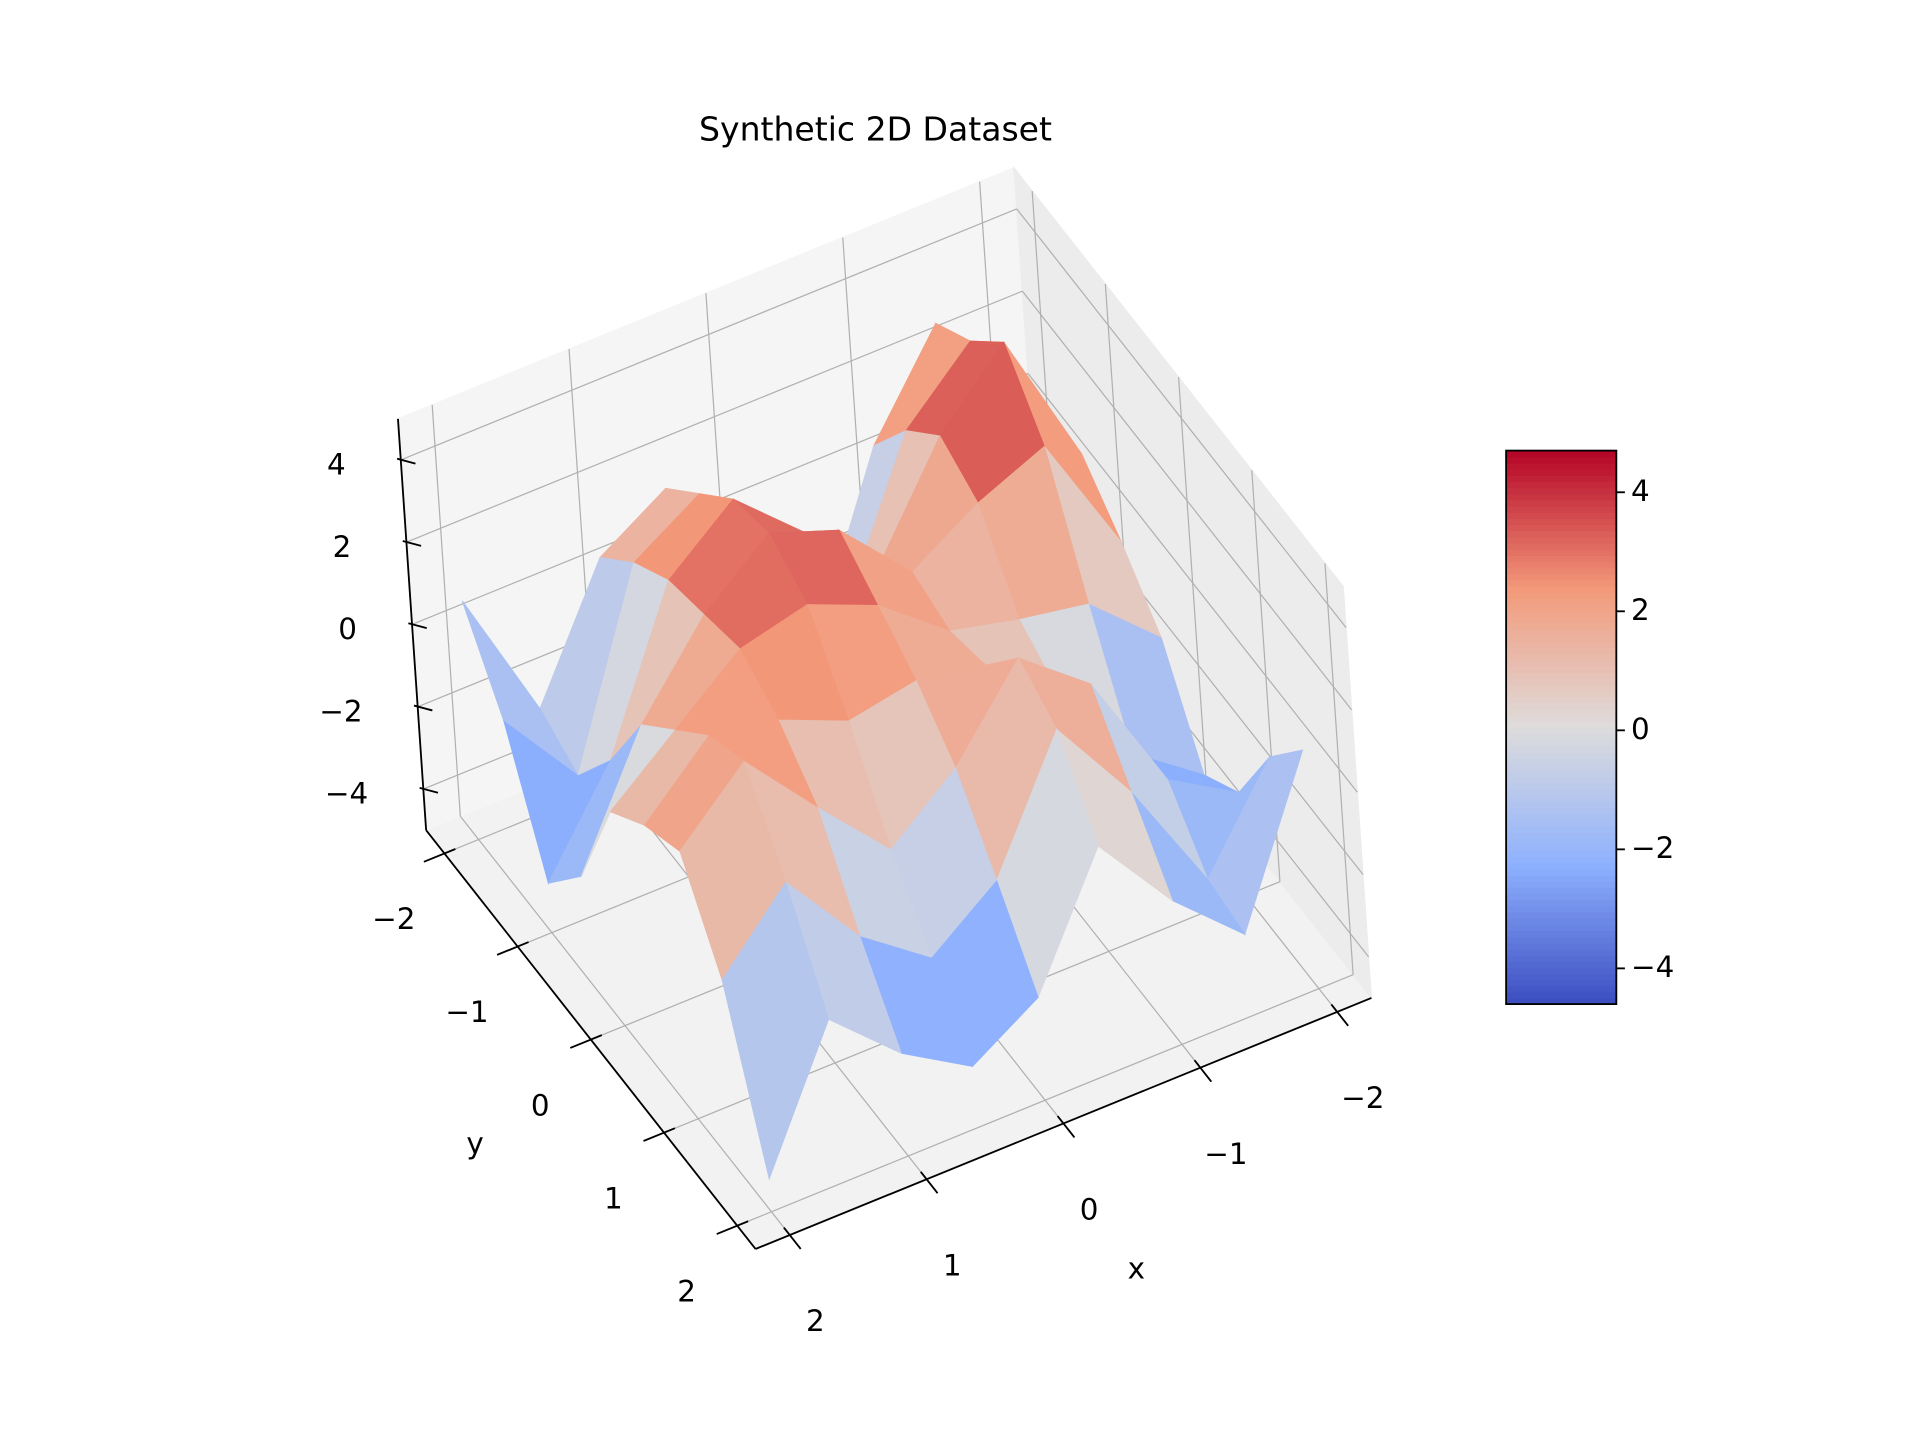 The width and height of the screenshot is (1920, 1440). Describe the element at coordinates (1640, 729) in the screenshot. I see `colorbar-tick-label: 0` at that location.